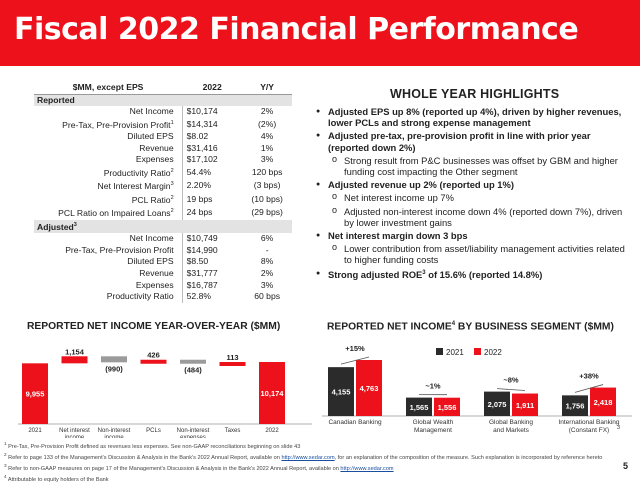 The image size is (640, 484). I want to click on section-label-text: Adjusted, so click(55, 227).